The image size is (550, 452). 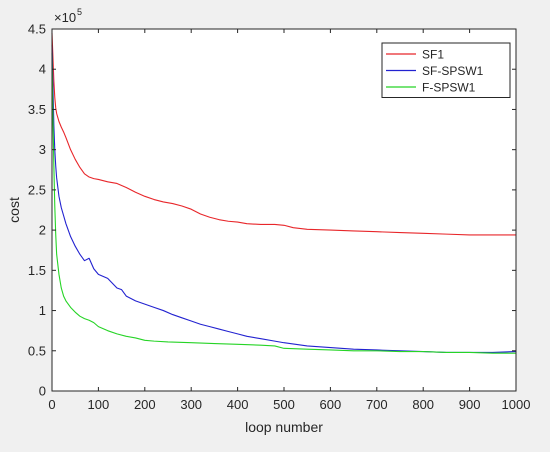 I want to click on legend: SF1 SF-SPSW1 F-SPSW1, so click(x=446, y=70).